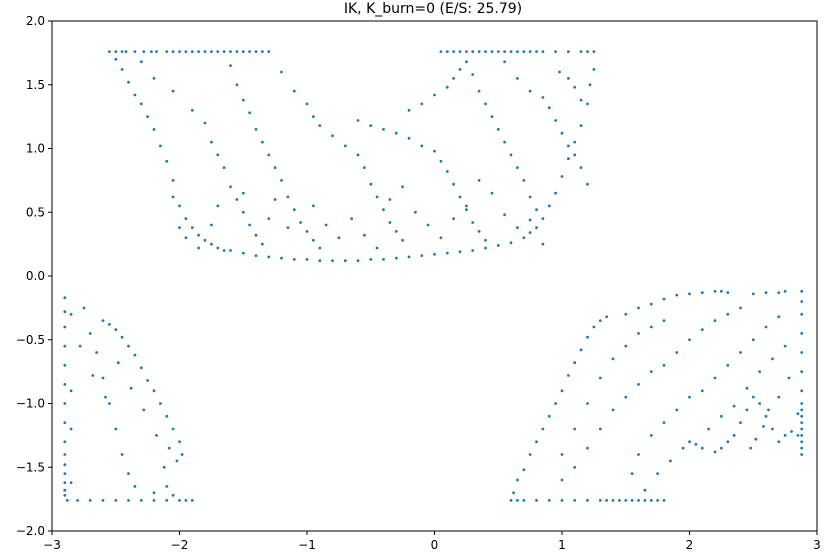 Image resolution: width=830 pixels, height=554 pixels. Describe the element at coordinates (35, 212) in the screenshot. I see `y-tick-label: 0.5` at that location.